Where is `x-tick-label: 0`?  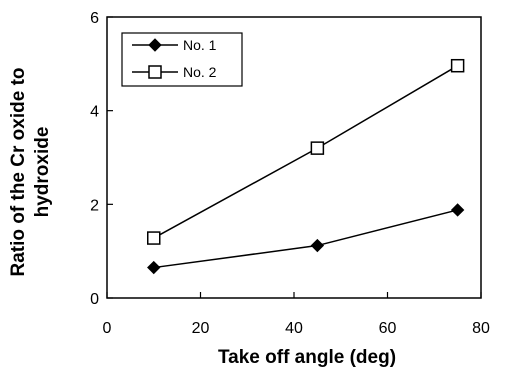 x-tick-label: 0 is located at coordinates (107, 328).